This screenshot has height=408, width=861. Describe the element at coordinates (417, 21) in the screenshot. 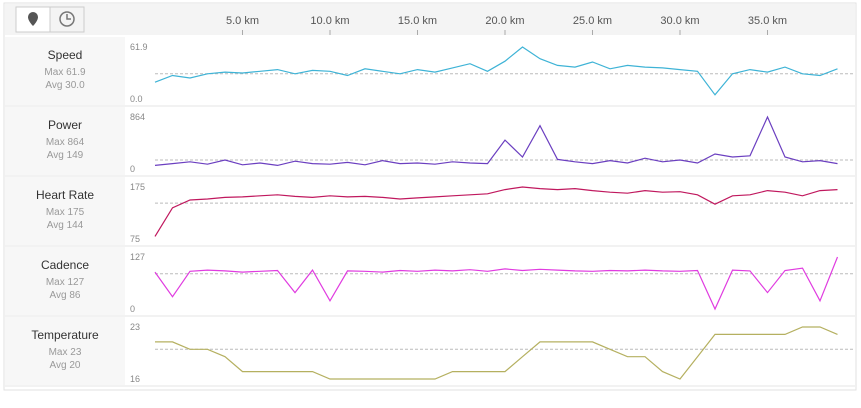

I see `x-tick-label: 15.0 km` at that location.